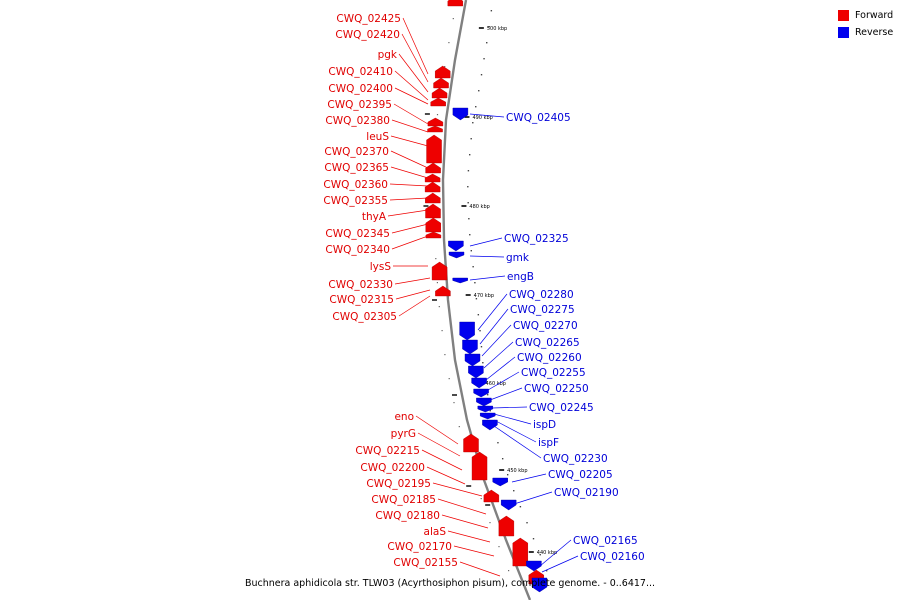 The width and height of the screenshot is (900, 600). I want to click on forward-gene-label: CWQ_02380, so click(357, 121).